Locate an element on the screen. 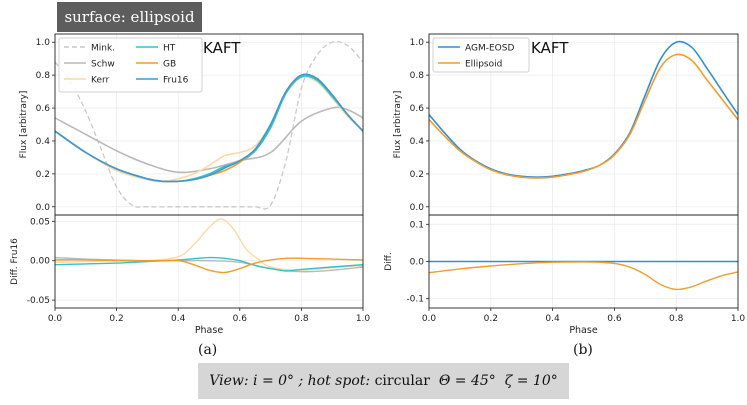 The image size is (747, 405). y-tick-label-bottom: 0.00 is located at coordinates (40, 262).